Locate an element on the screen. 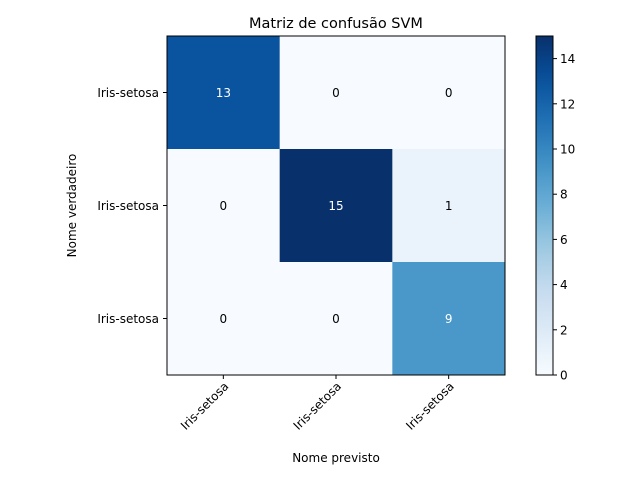 Image resolution: width=640 pixels, height=480 pixels. colorbar-tick-label: 6 is located at coordinates (564, 240).